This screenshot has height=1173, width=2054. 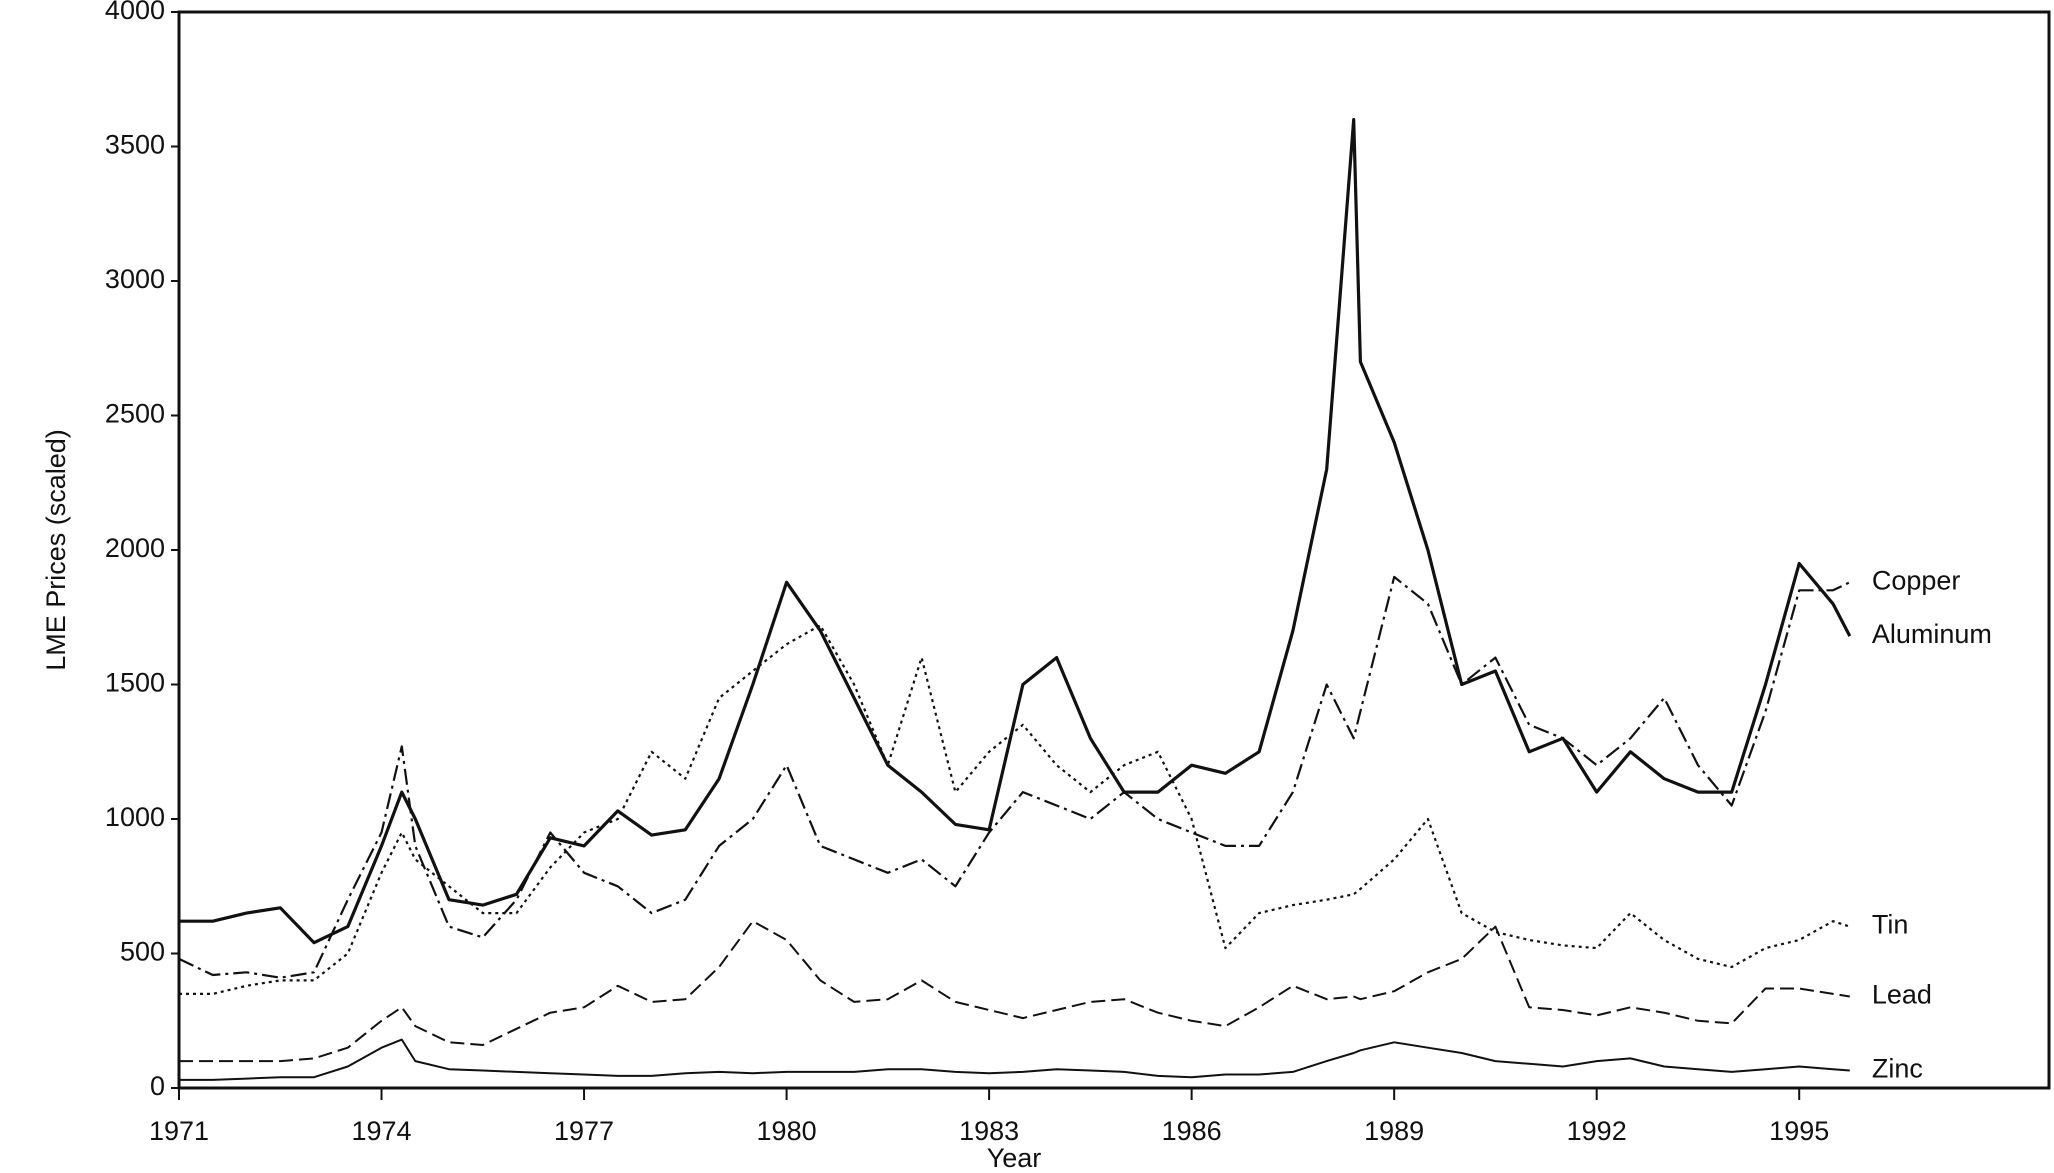 I want to click on x-tick-label: 1983, so click(x=989, y=1131).